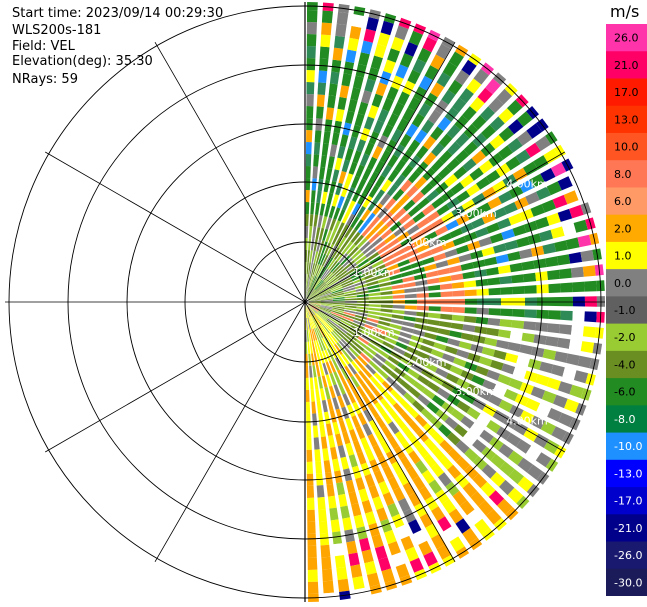 The width and height of the screenshot is (647, 607). Describe the element at coordinates (624, 419) in the screenshot. I see `colorbar-tick-label: -8.0` at that location.